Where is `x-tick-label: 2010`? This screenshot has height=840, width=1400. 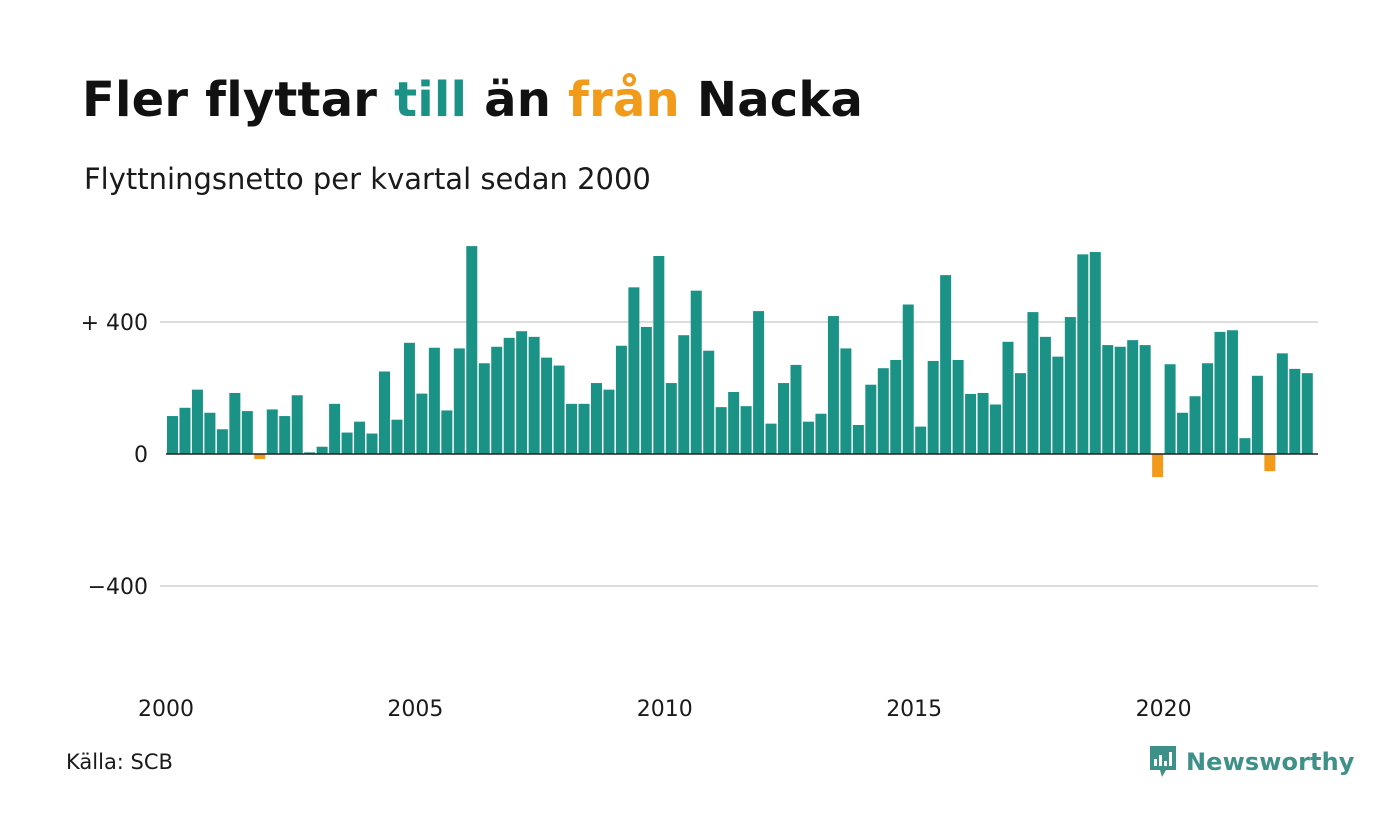 x-tick-label: 2010 is located at coordinates (665, 709).